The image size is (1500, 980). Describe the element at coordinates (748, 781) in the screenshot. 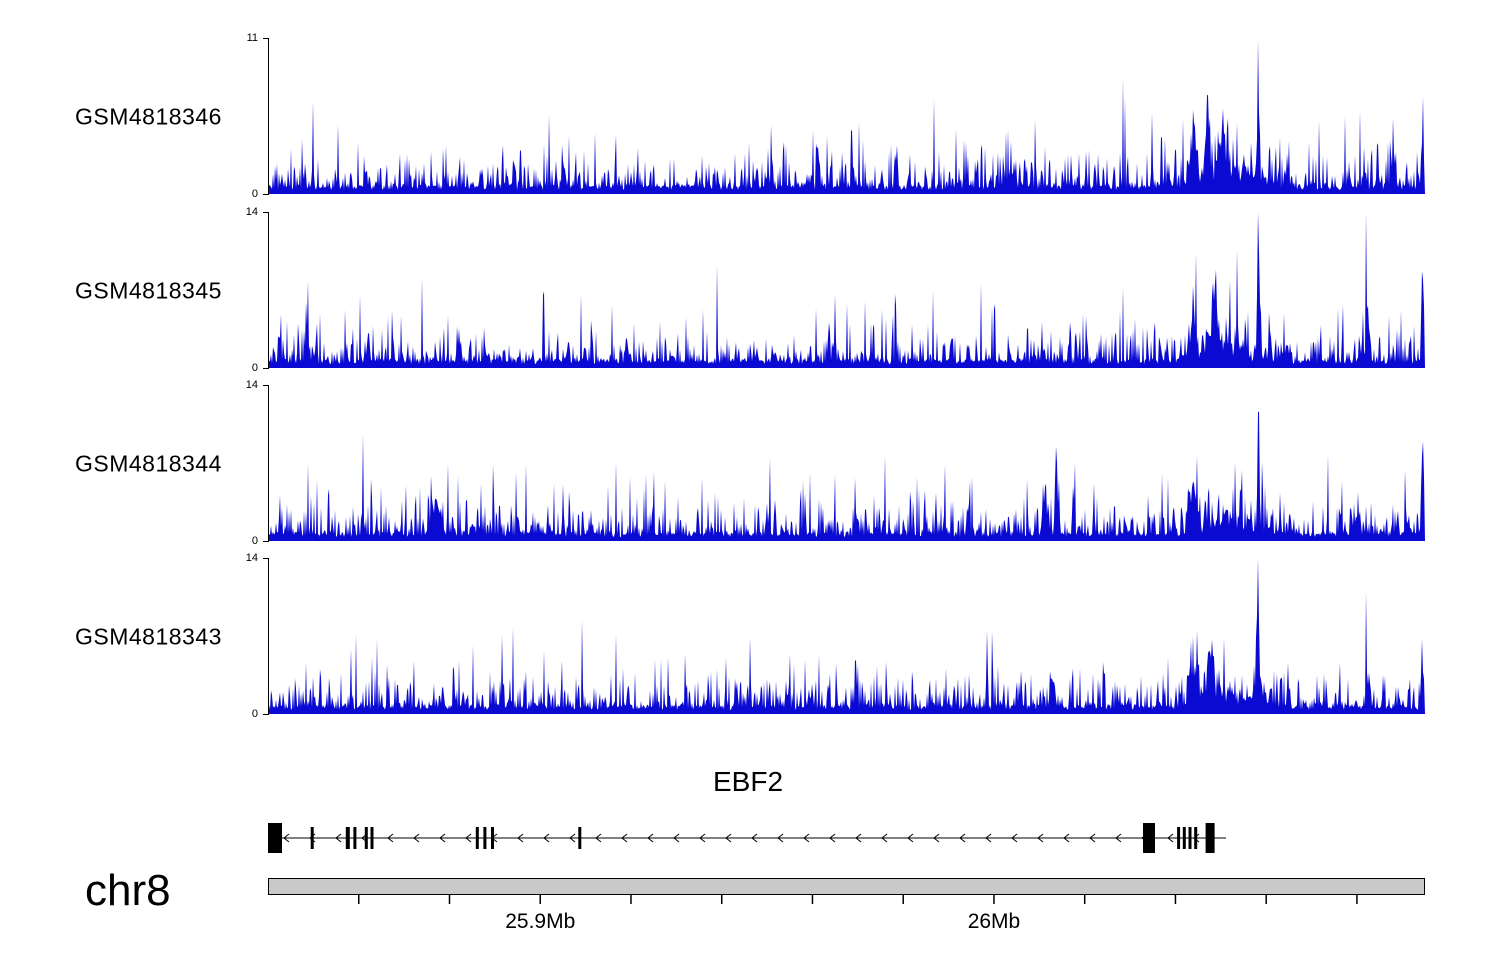

I see `gene-name: EBF2` at that location.